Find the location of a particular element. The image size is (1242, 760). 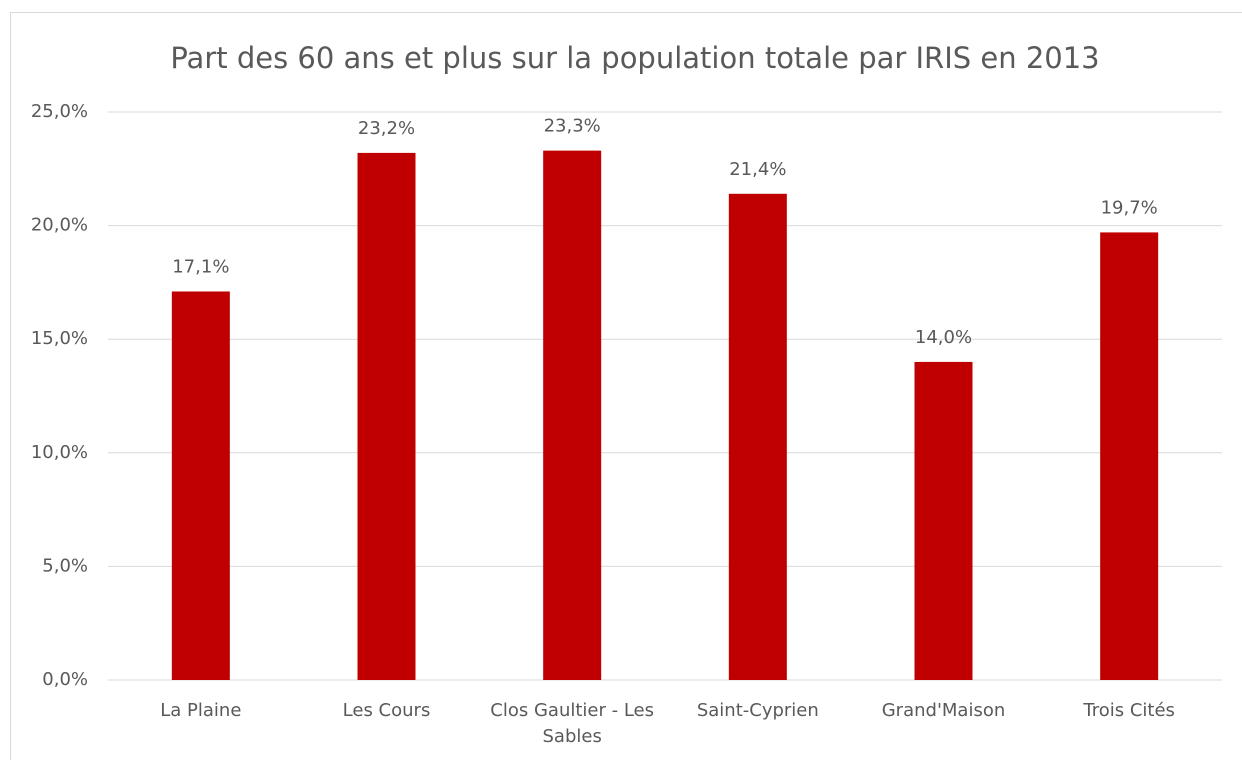

data-label: 21,4% is located at coordinates (757, 169).